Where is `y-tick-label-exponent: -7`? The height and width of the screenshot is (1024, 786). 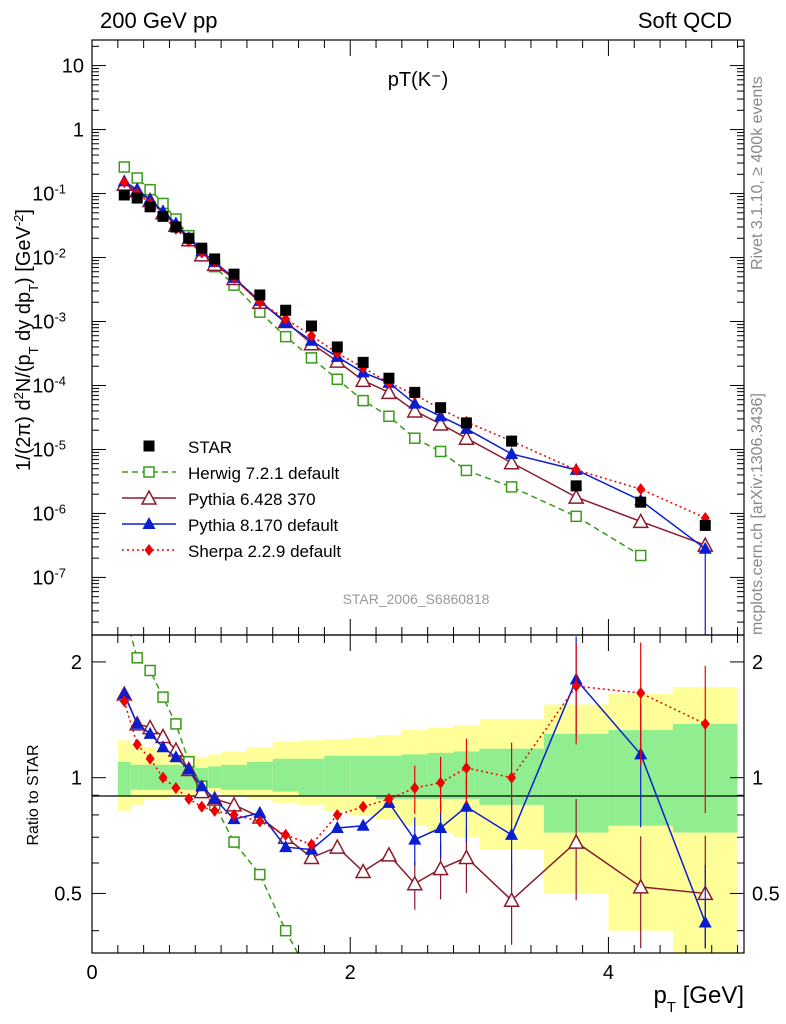
y-tick-label-exponent: -7 is located at coordinates (60, 572).